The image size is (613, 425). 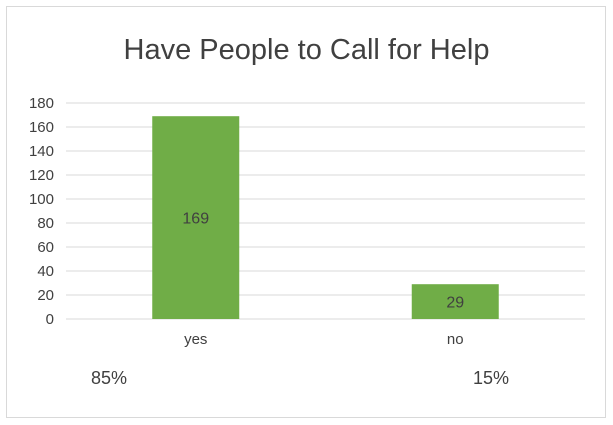 I want to click on chart-title: Have People to Call for Help, so click(x=306, y=50).